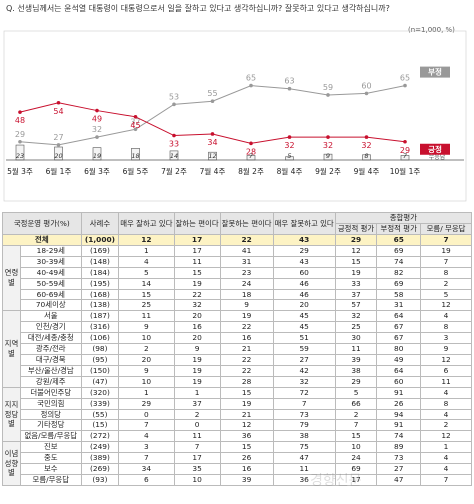 This screenshot has width=474, height=504. I want to click on row-n: (98), so click(100, 349).